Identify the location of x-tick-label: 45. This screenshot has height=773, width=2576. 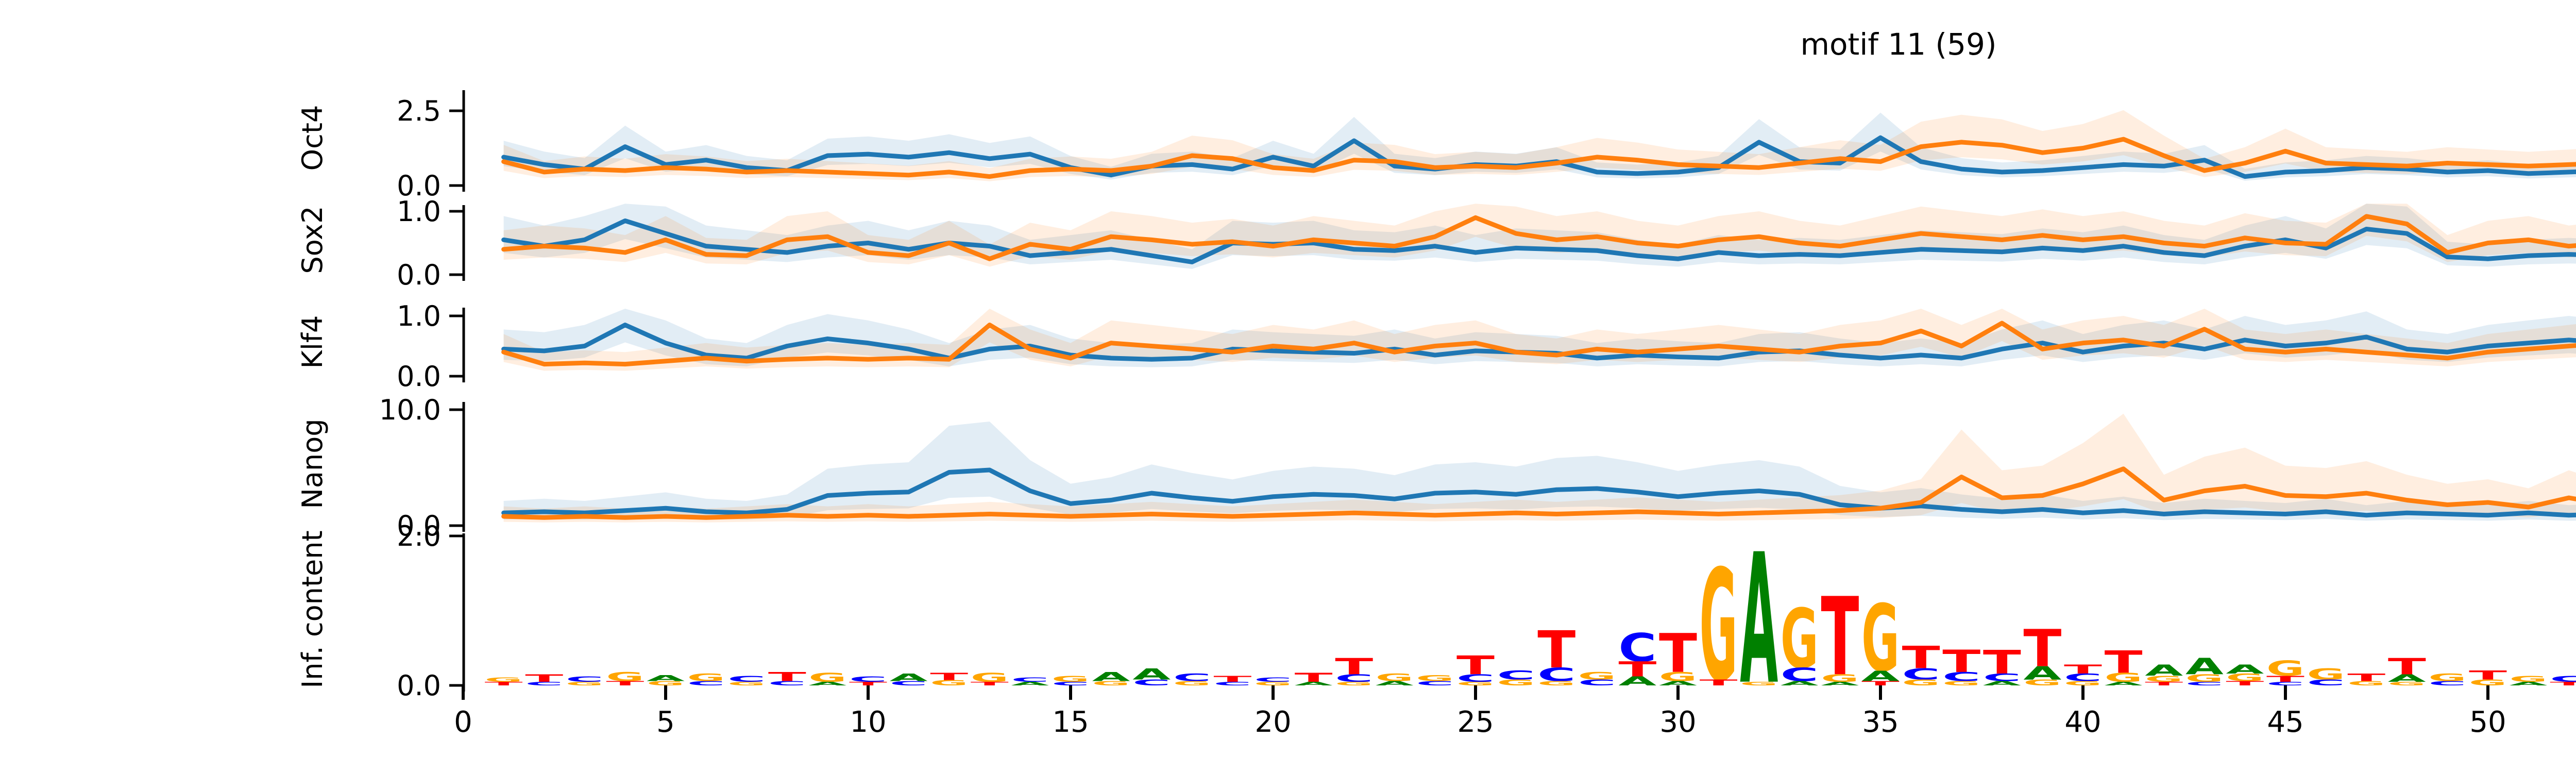
(2285, 722).